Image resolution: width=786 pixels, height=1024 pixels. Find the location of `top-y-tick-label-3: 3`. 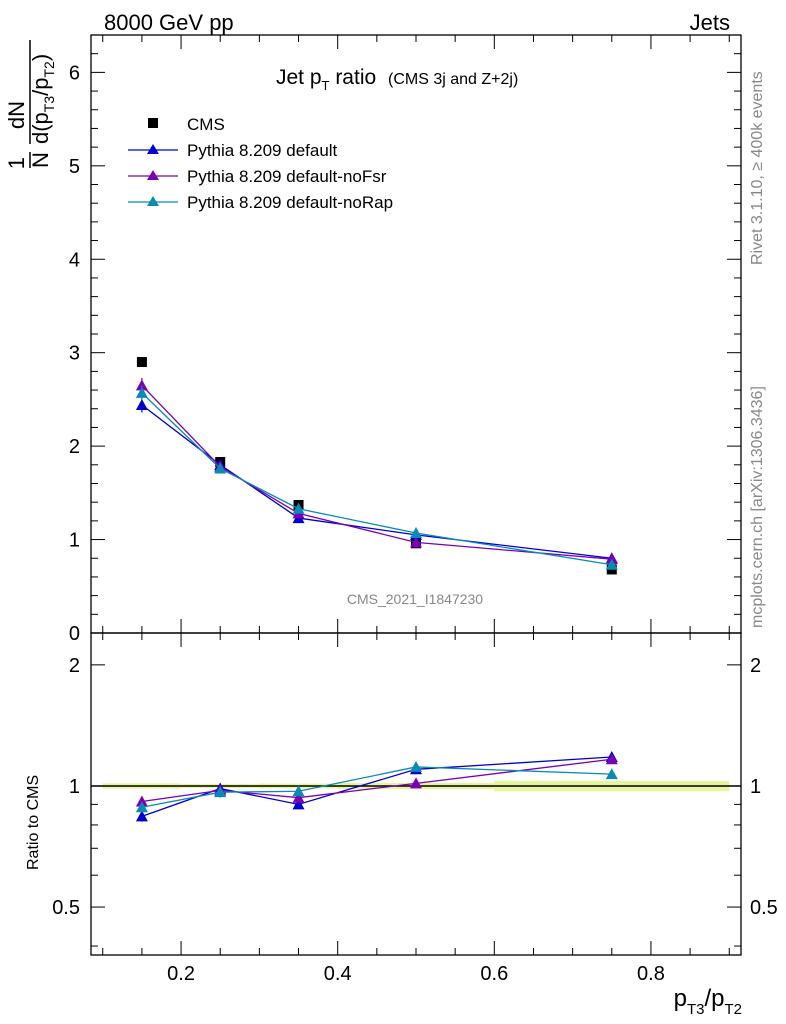

top-y-tick-label-3: 3 is located at coordinates (74, 354).